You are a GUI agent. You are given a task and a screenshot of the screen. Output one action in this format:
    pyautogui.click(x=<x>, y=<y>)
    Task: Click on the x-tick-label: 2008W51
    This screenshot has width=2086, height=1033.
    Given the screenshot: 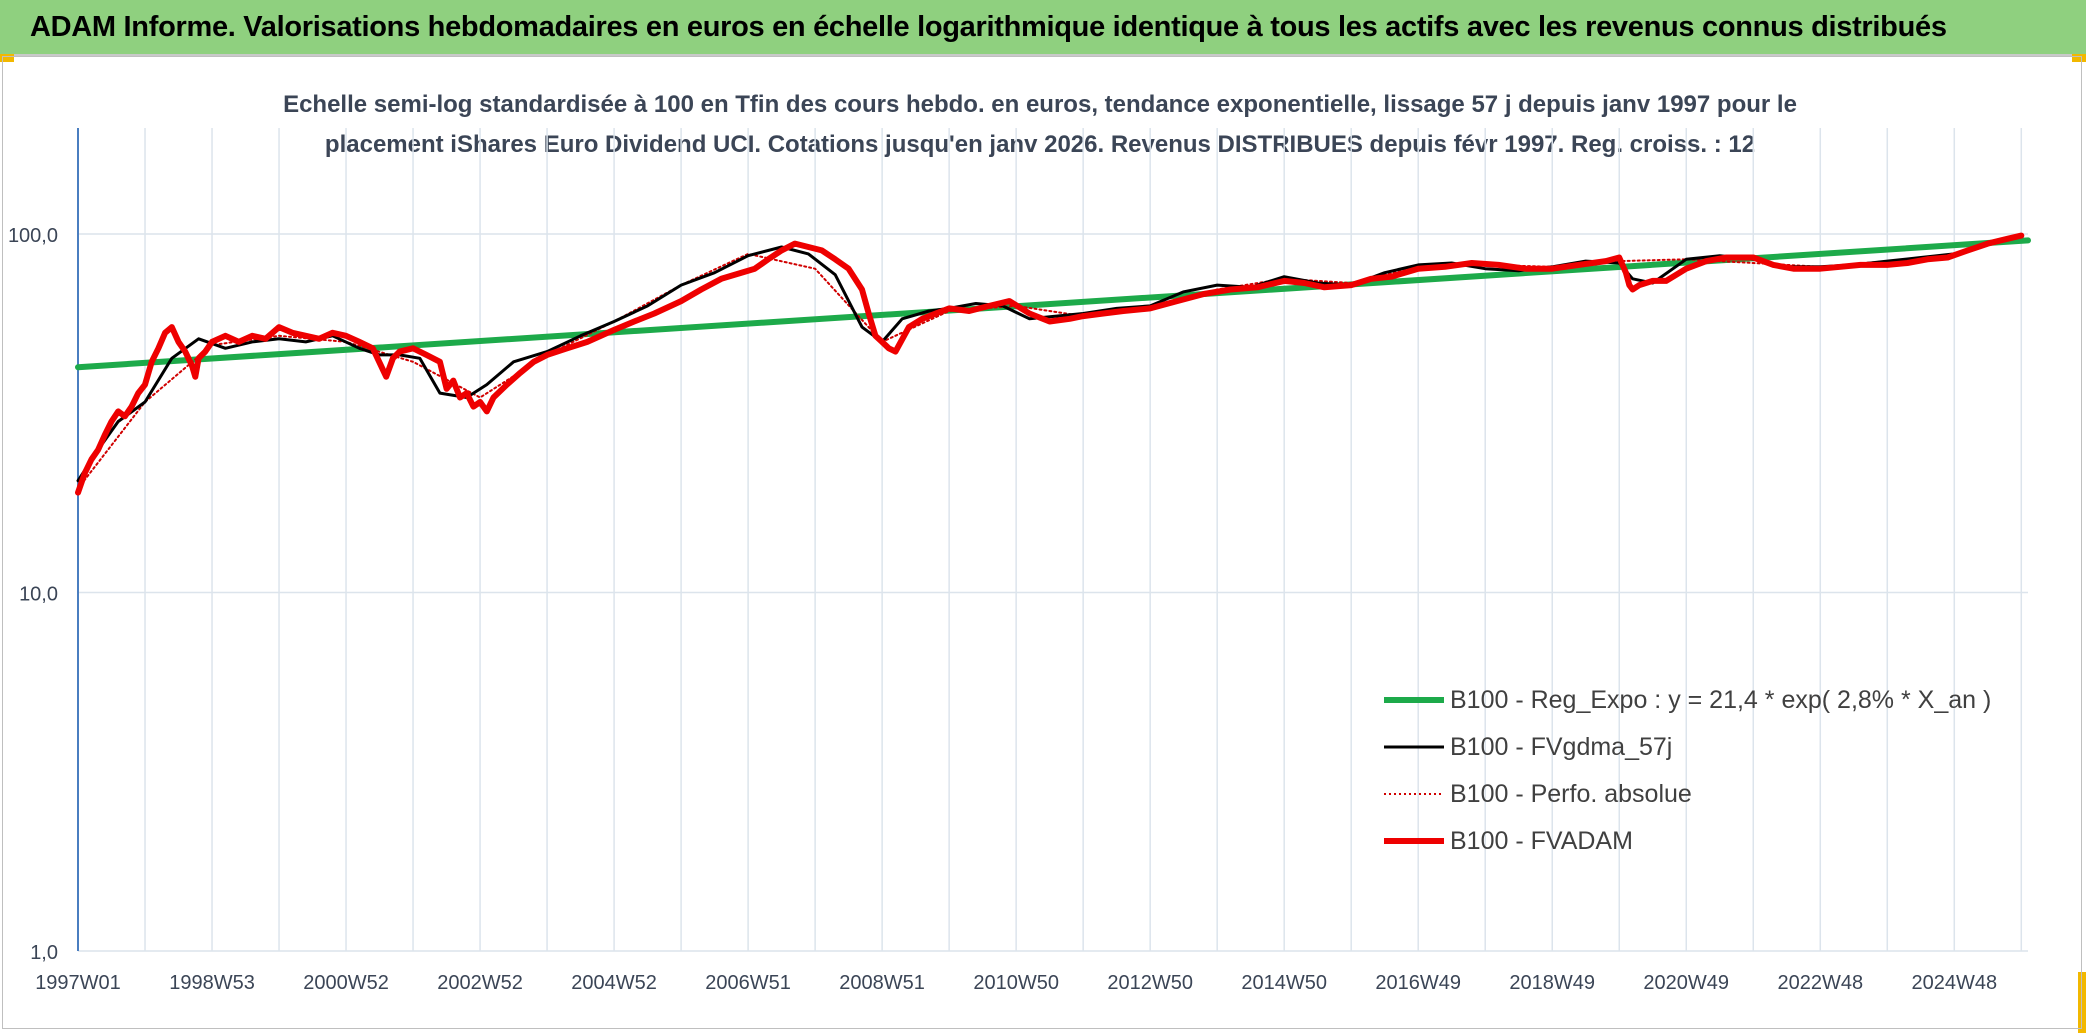 What is the action you would take?
    pyautogui.click(x=882, y=983)
    